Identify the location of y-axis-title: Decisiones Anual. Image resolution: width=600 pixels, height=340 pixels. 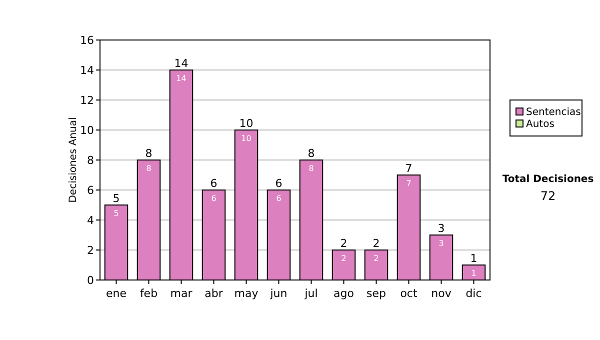
(73, 160).